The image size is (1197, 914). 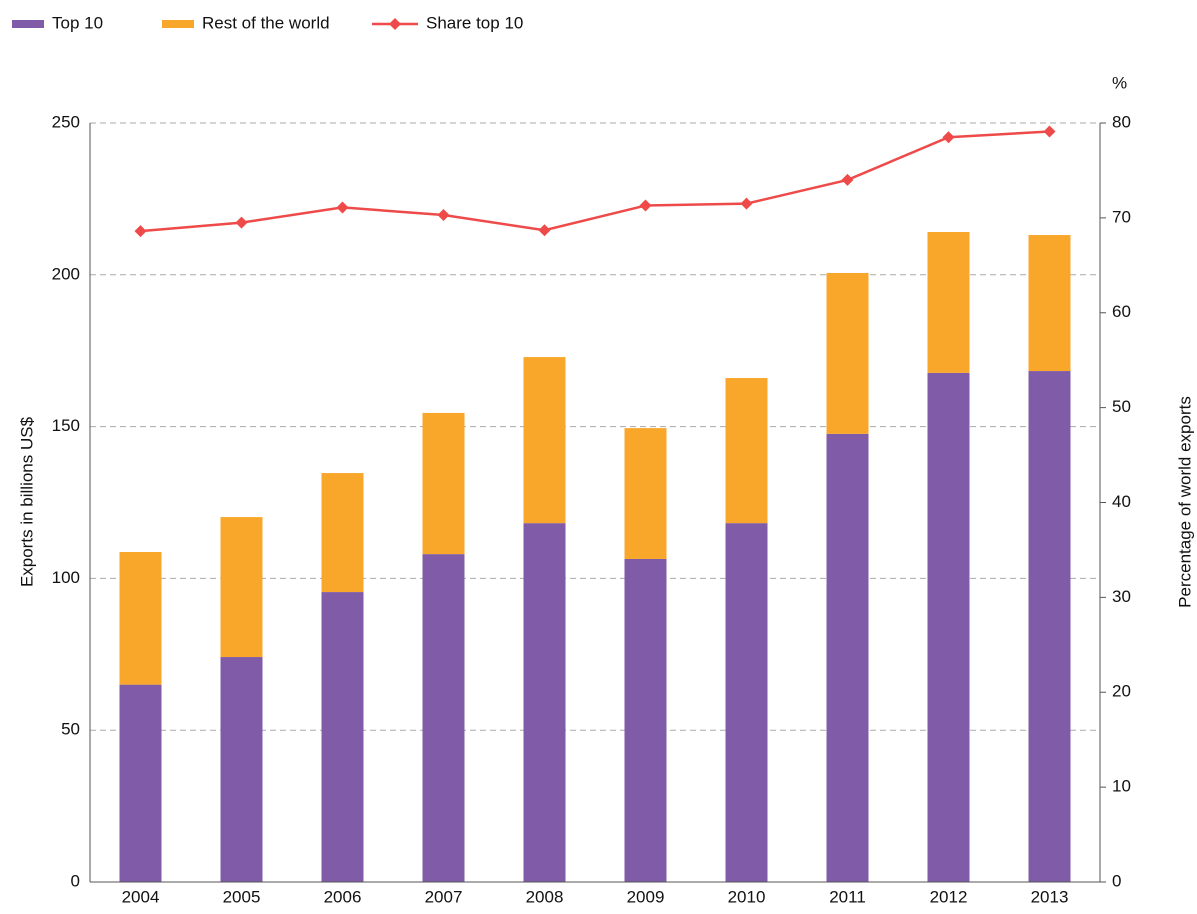 What do you see at coordinates (1121, 501) in the screenshot?
I see `y2-tick-label: 40` at bounding box center [1121, 501].